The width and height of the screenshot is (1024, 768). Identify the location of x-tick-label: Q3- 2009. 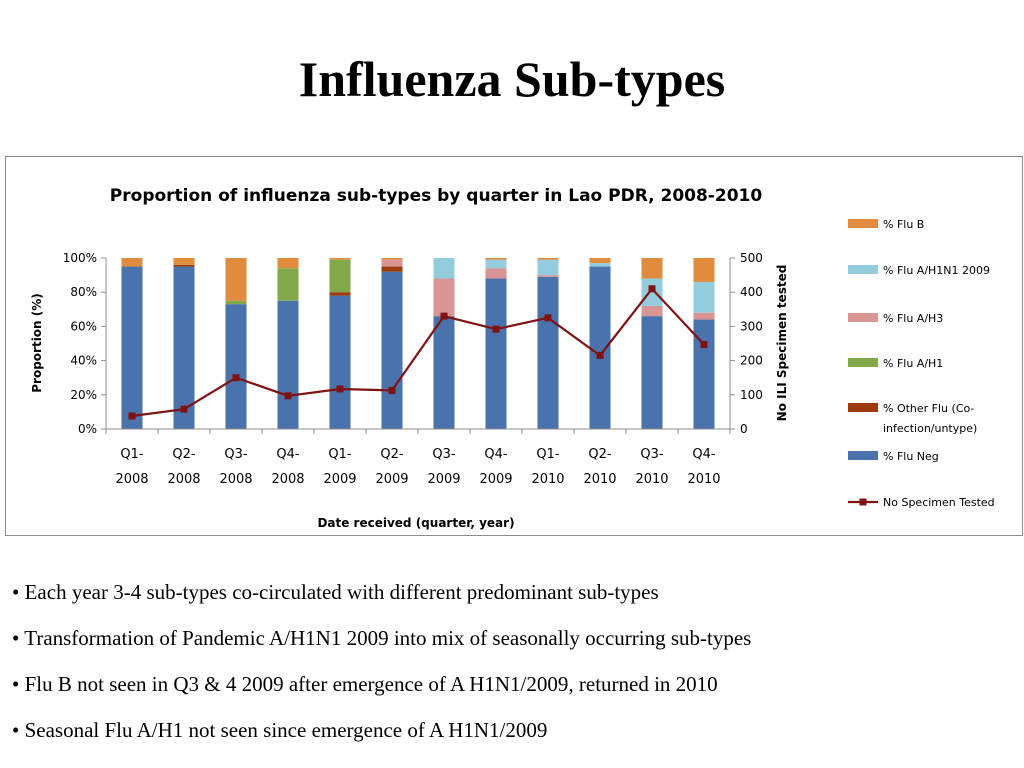
(443, 467).